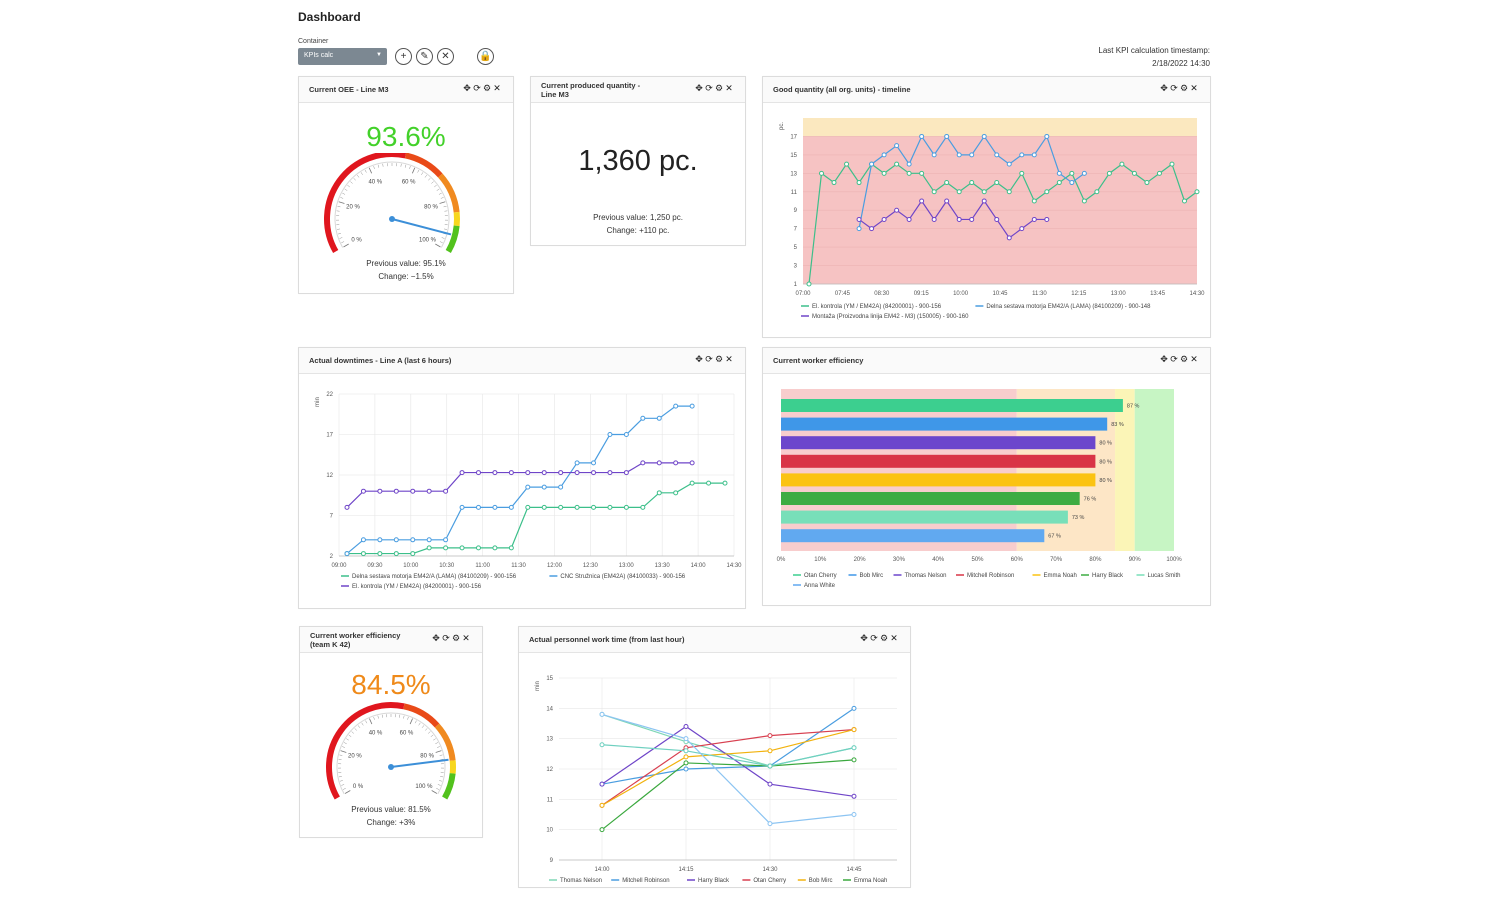 The width and height of the screenshot is (1500, 900). Describe the element at coordinates (406, 263) in the screenshot. I see `oee-previous-value: Previous value: 95.1%` at that location.